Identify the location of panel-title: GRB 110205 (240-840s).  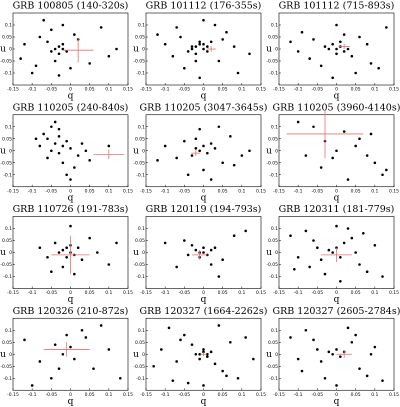
(71, 107).